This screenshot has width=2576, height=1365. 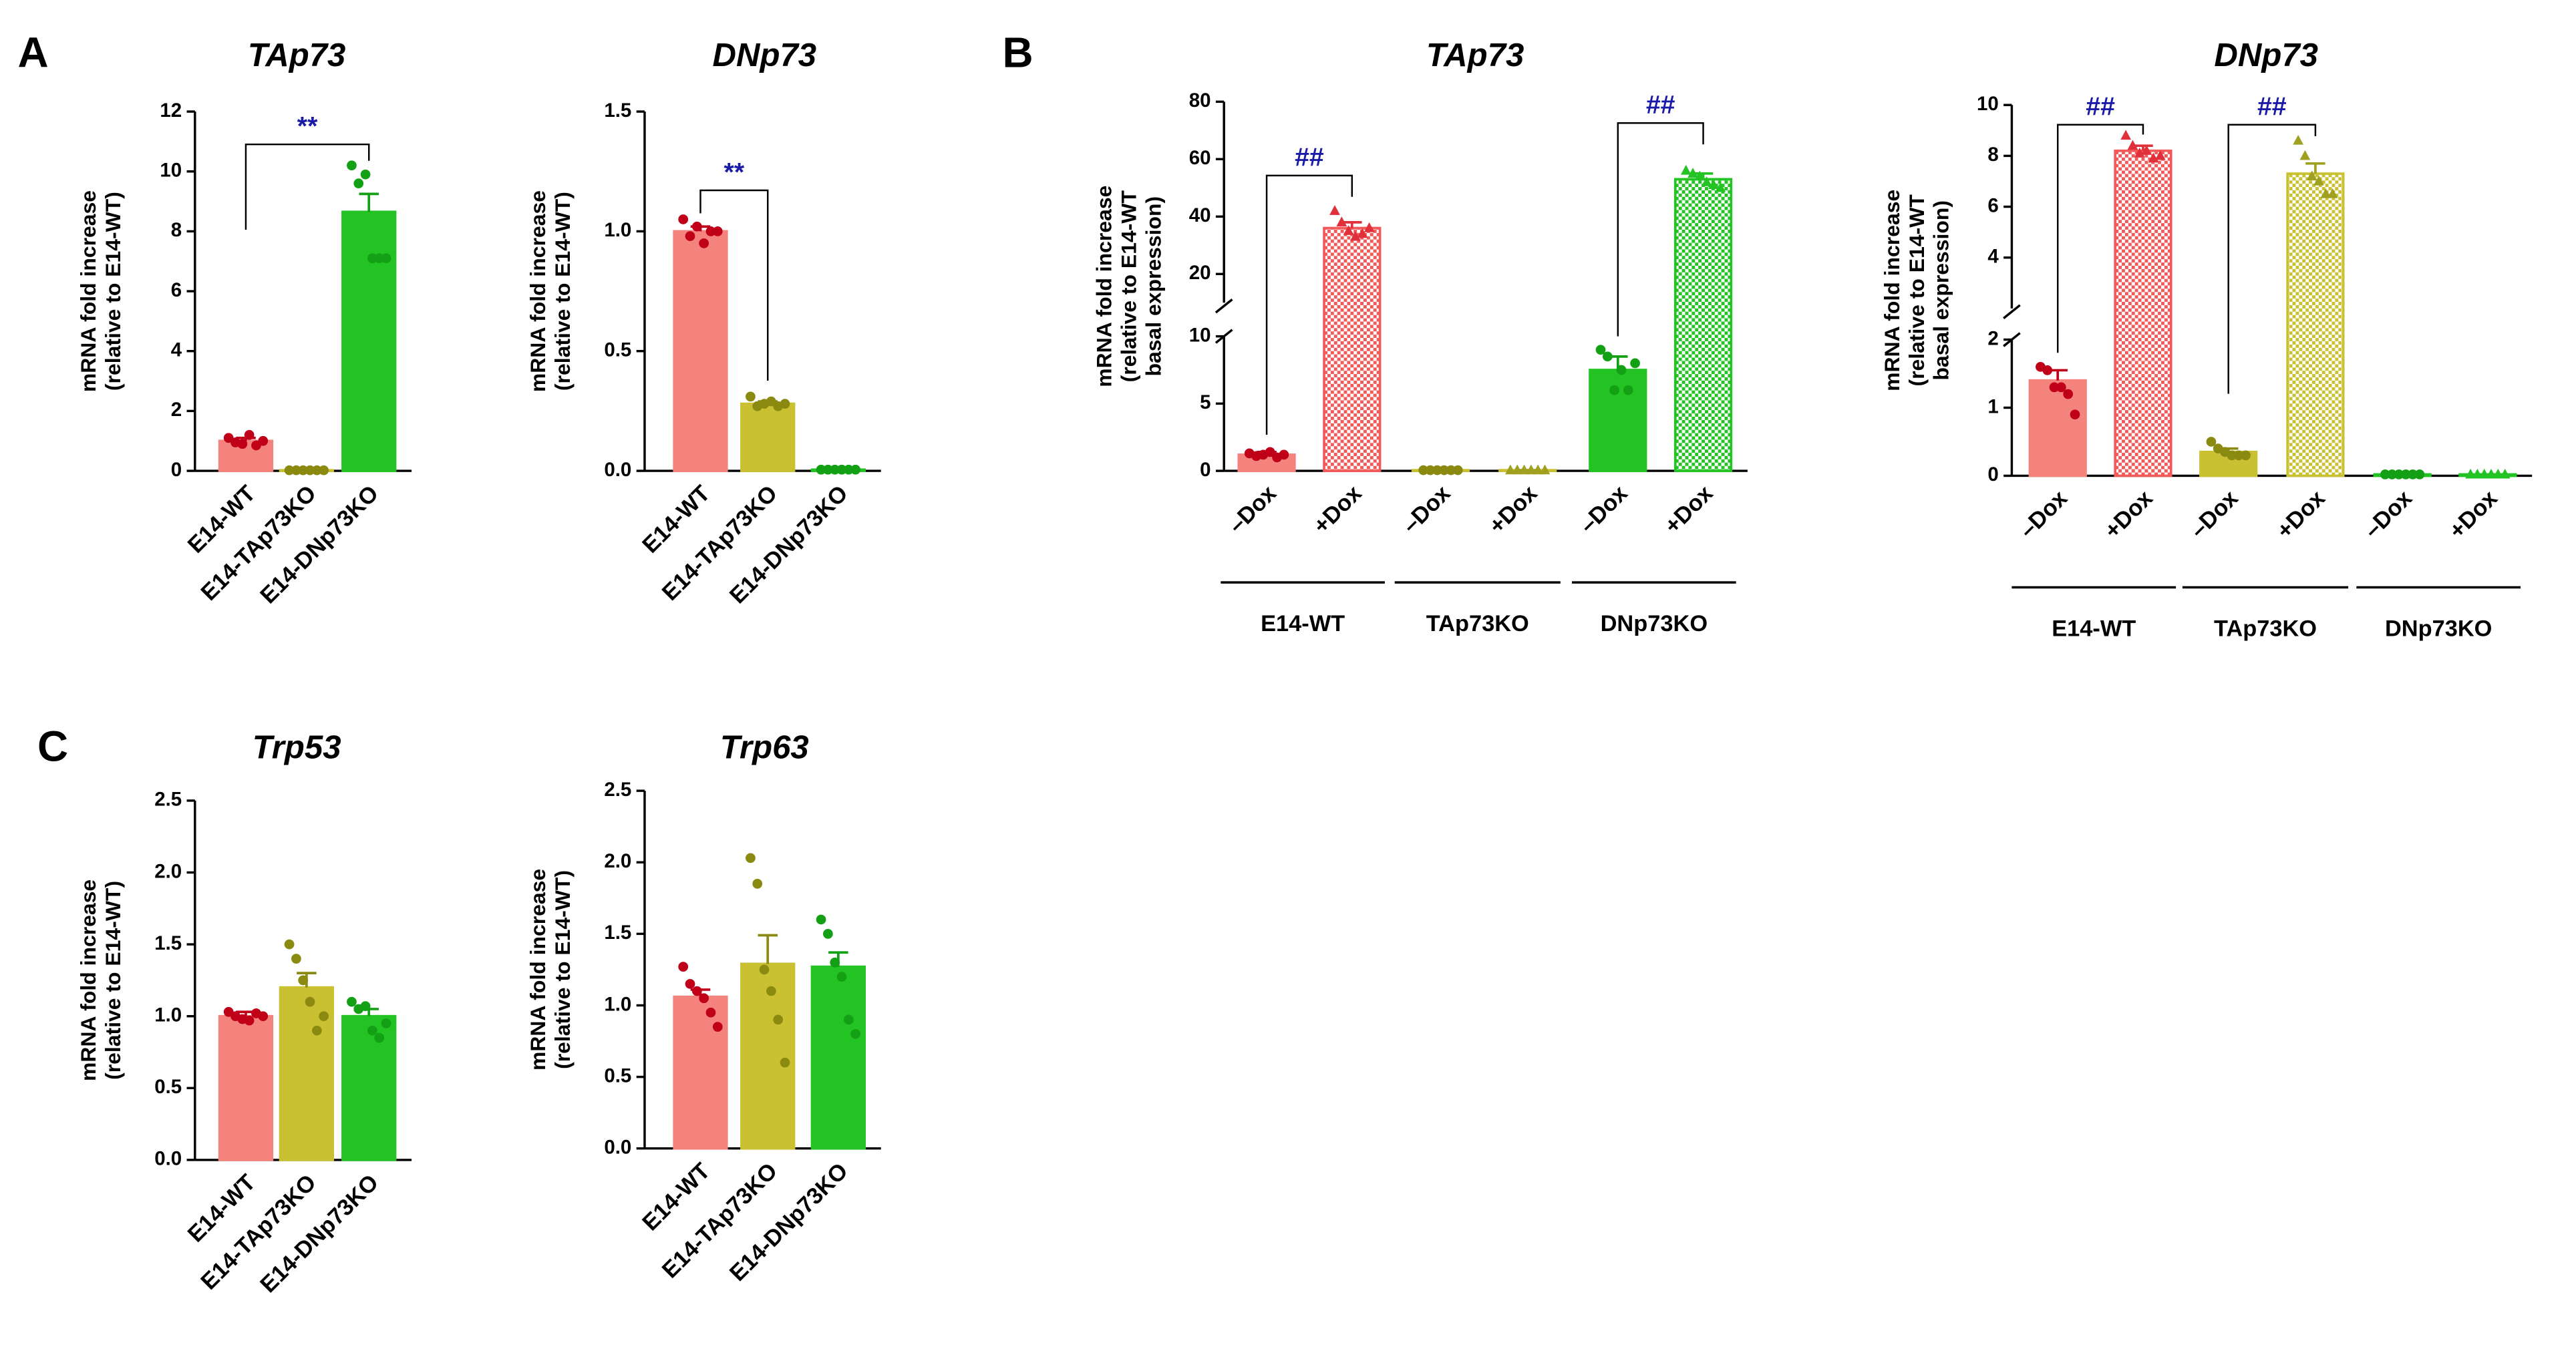 I want to click on significance-label: ##, so click(x=2272, y=107).